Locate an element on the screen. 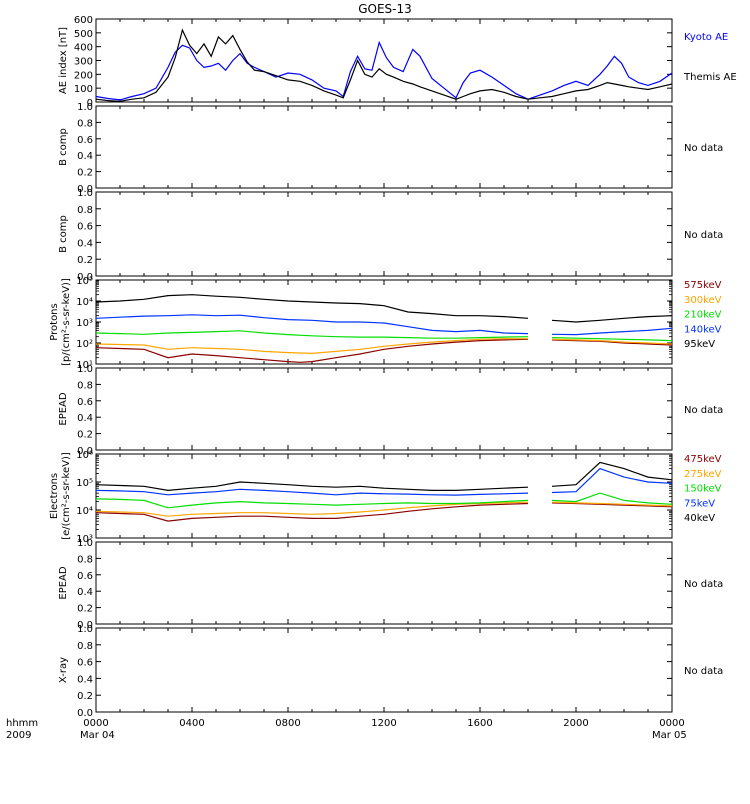  y-tick-label: 400 is located at coordinates (83, 48).